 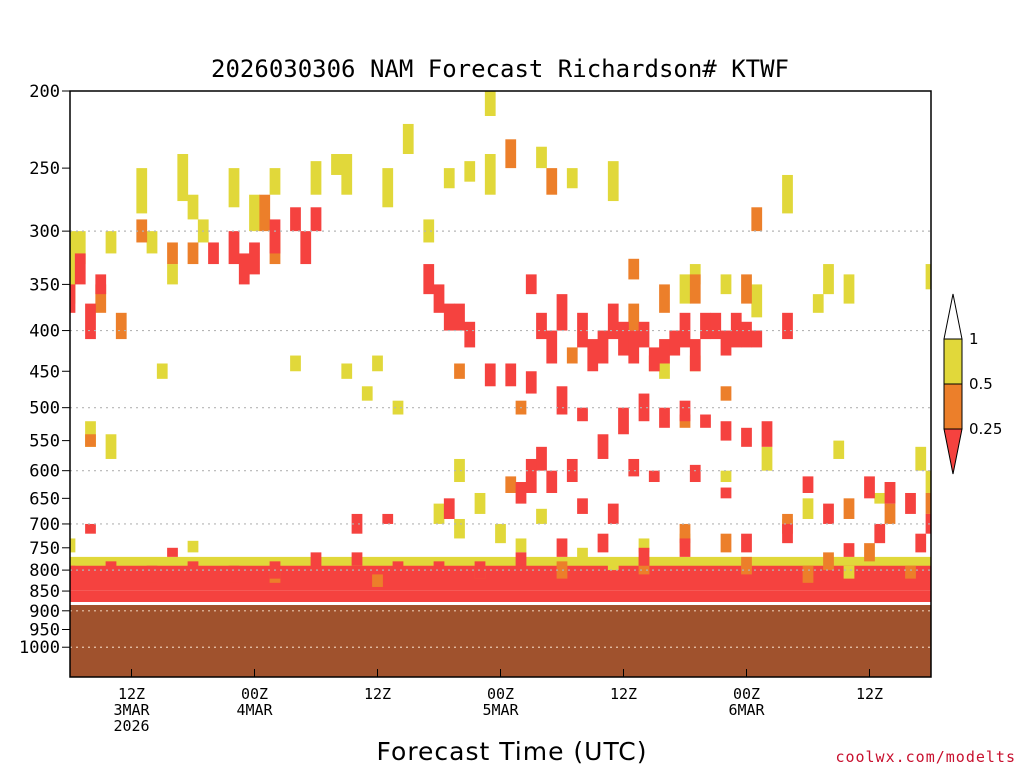 I want to click on below-ground, so click(x=500, y=640).